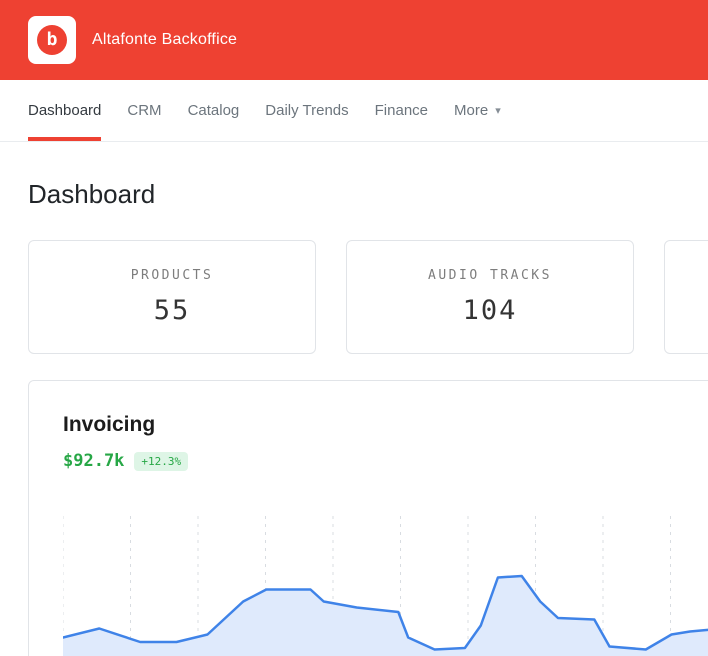 This screenshot has width=708, height=656. Describe the element at coordinates (385, 461) in the screenshot. I see `invoicing-summary: $92.7k +12.3%` at that location.